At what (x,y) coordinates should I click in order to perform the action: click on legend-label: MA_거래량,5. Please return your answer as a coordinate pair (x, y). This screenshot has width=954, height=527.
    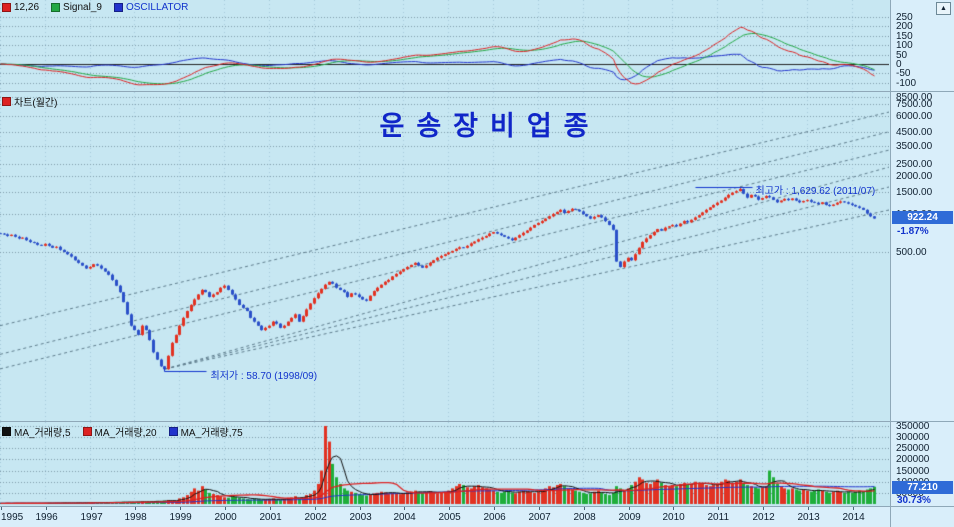
    Looking at the image, I should click on (42, 433).